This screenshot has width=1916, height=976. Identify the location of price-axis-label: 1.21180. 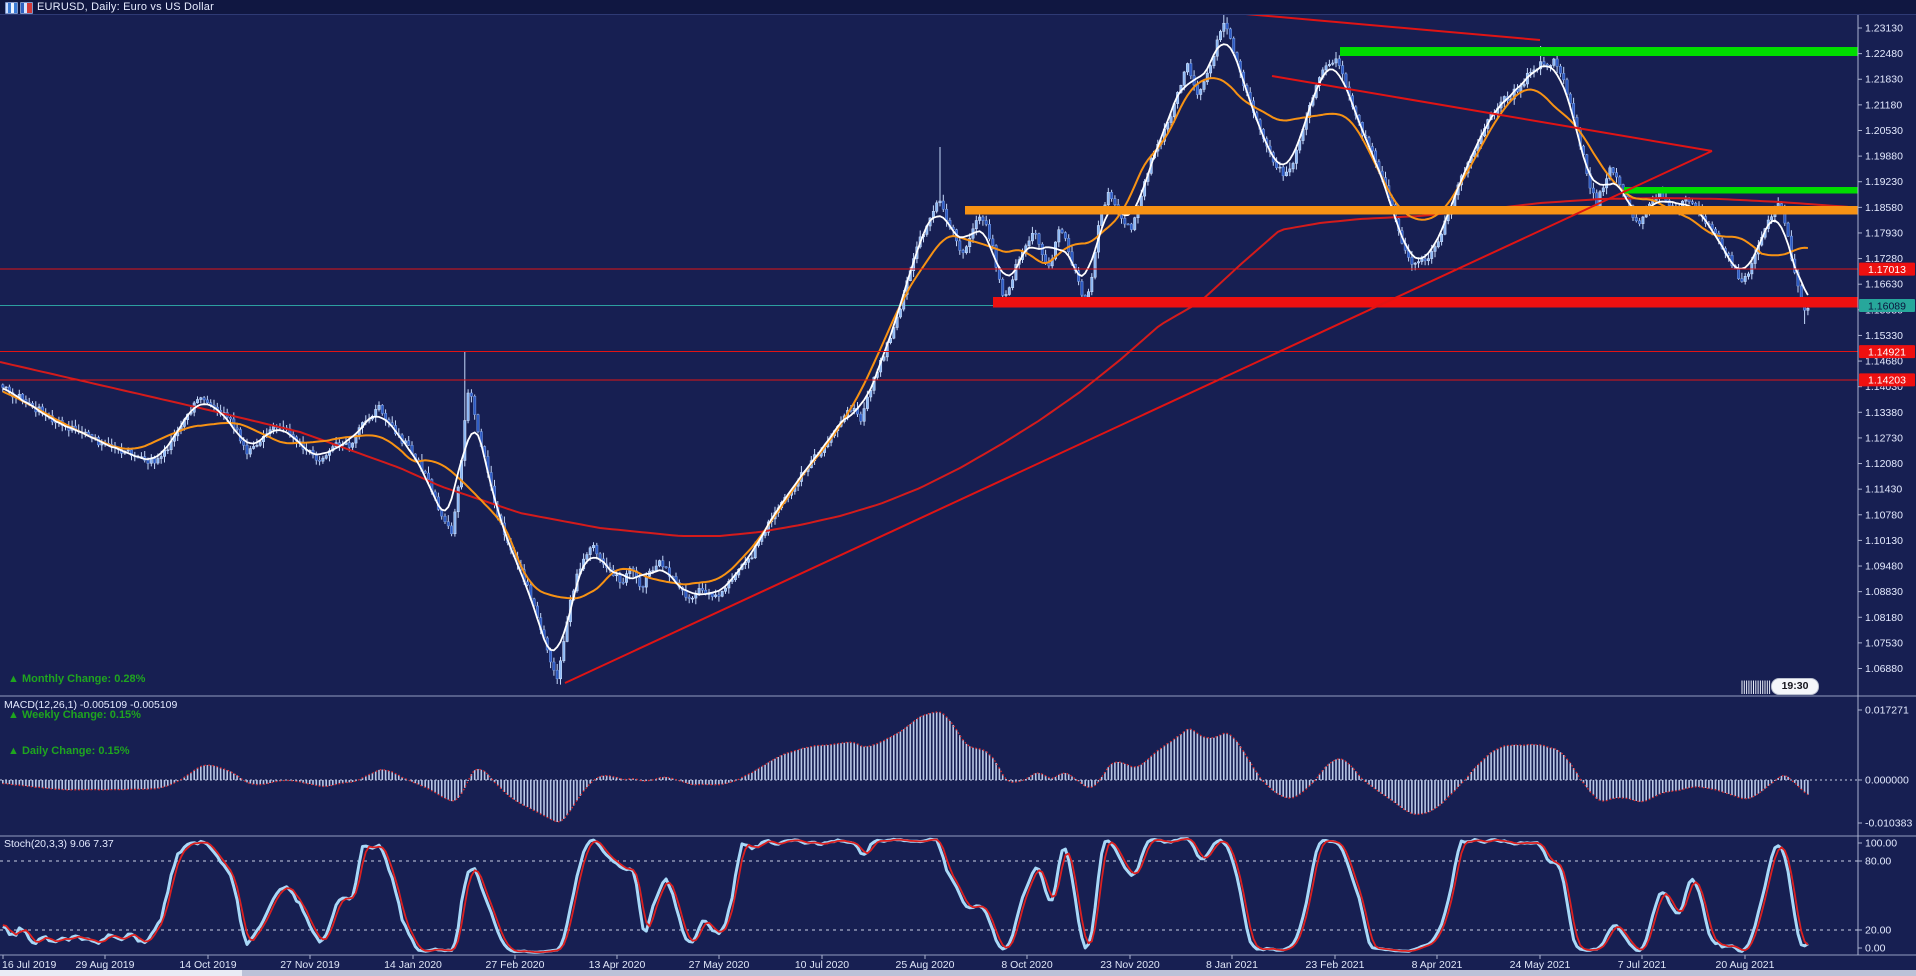
(1883, 105).